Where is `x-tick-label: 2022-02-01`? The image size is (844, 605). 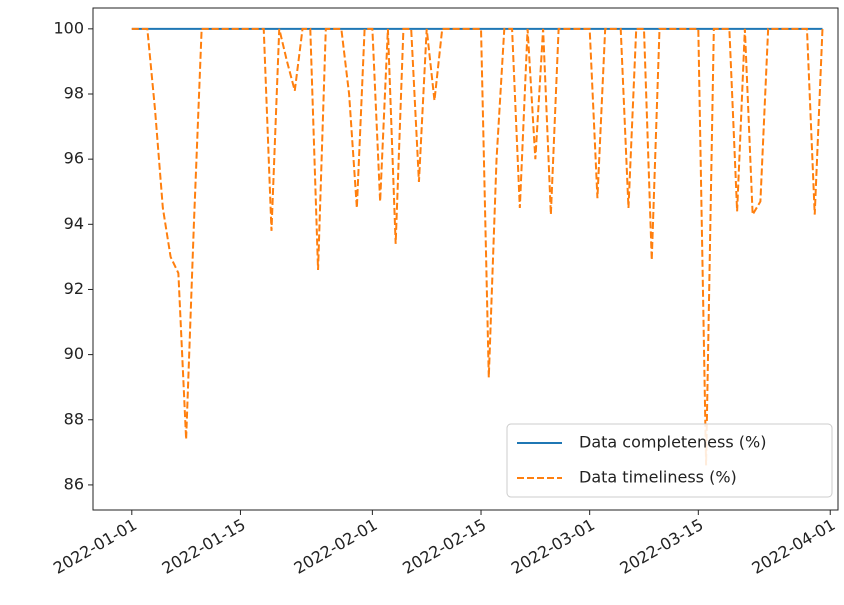
x-tick-label: 2022-02-01 is located at coordinates (336, 546).